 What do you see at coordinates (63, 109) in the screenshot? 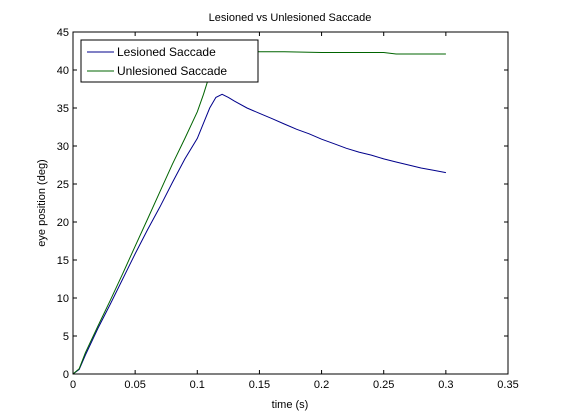
I see `y-tick-label: 35` at bounding box center [63, 109].